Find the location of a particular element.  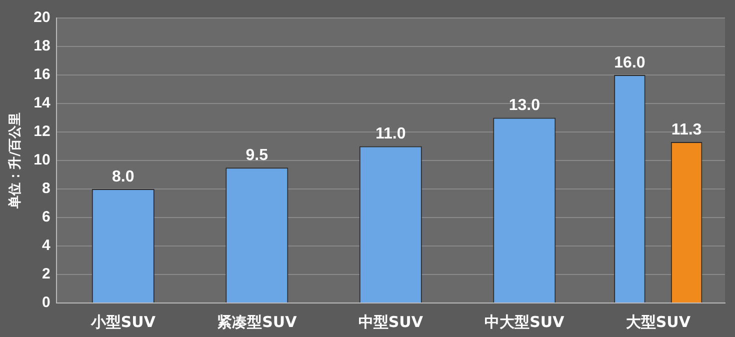

data-label: 8.0 is located at coordinates (123, 177).